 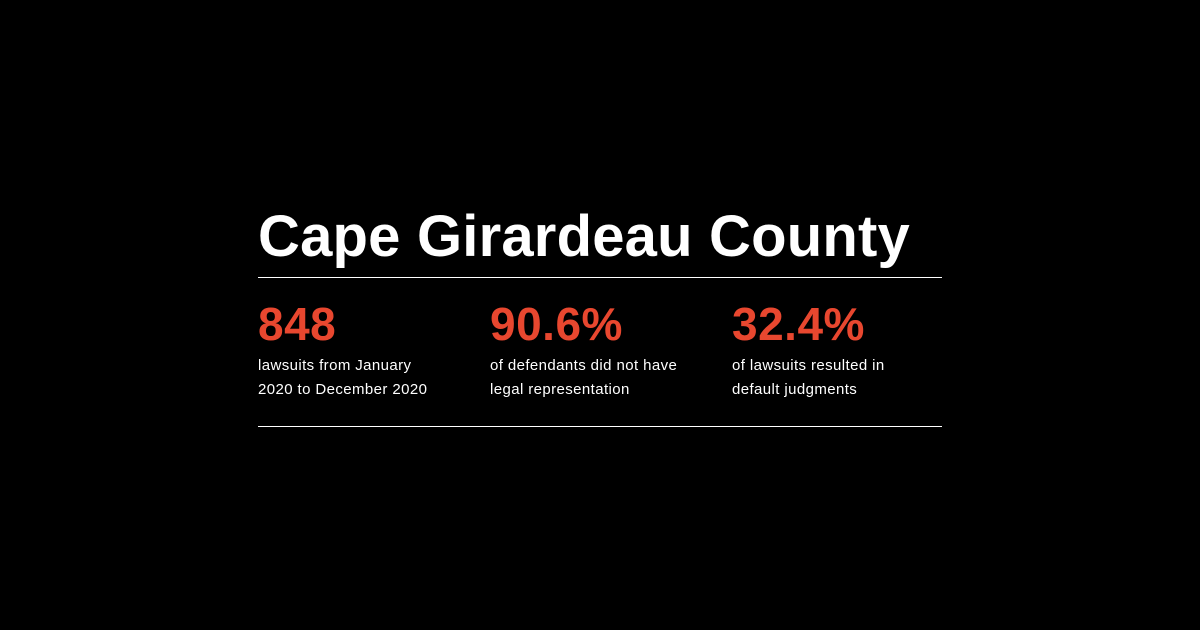 What do you see at coordinates (600, 426) in the screenshot?
I see `bottom-divider` at bounding box center [600, 426].